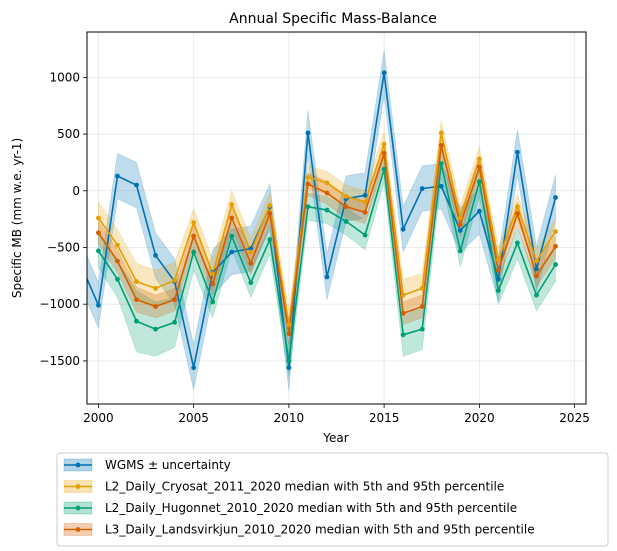 The height and width of the screenshot is (551, 617). Describe the element at coordinates (76, 191) in the screenshot. I see `y-tick-label: 0` at that location.